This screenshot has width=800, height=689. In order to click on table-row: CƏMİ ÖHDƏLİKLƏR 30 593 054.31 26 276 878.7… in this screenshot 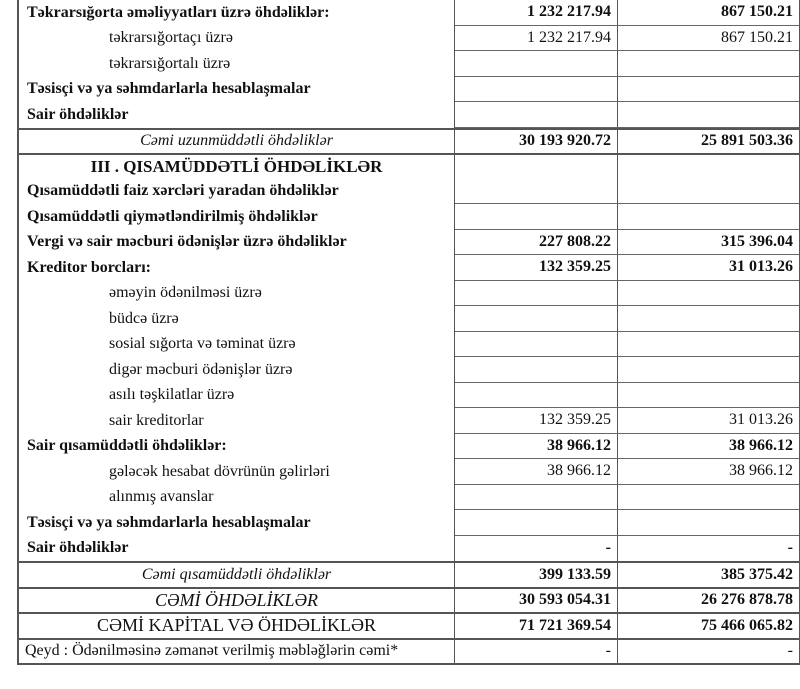, I will do `click(409, 599)`.